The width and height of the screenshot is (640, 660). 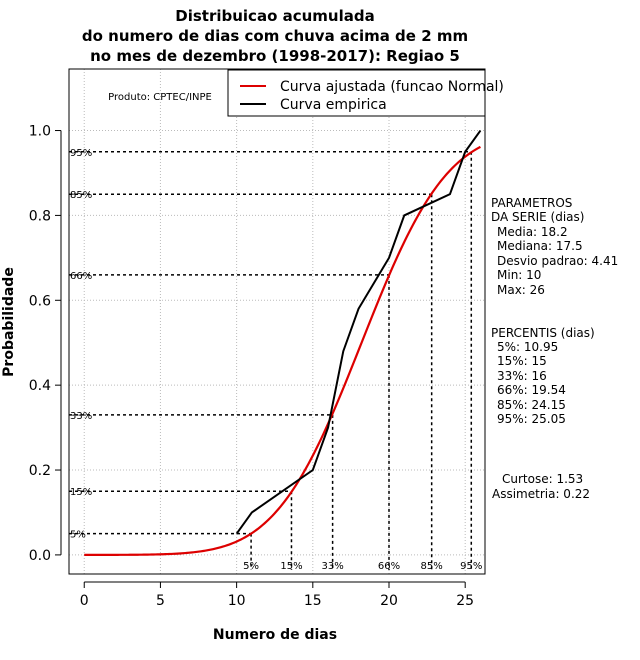 What do you see at coordinates (291, 566) in the screenshot?
I see `percentile-xlabel-1: 15%` at bounding box center [291, 566].